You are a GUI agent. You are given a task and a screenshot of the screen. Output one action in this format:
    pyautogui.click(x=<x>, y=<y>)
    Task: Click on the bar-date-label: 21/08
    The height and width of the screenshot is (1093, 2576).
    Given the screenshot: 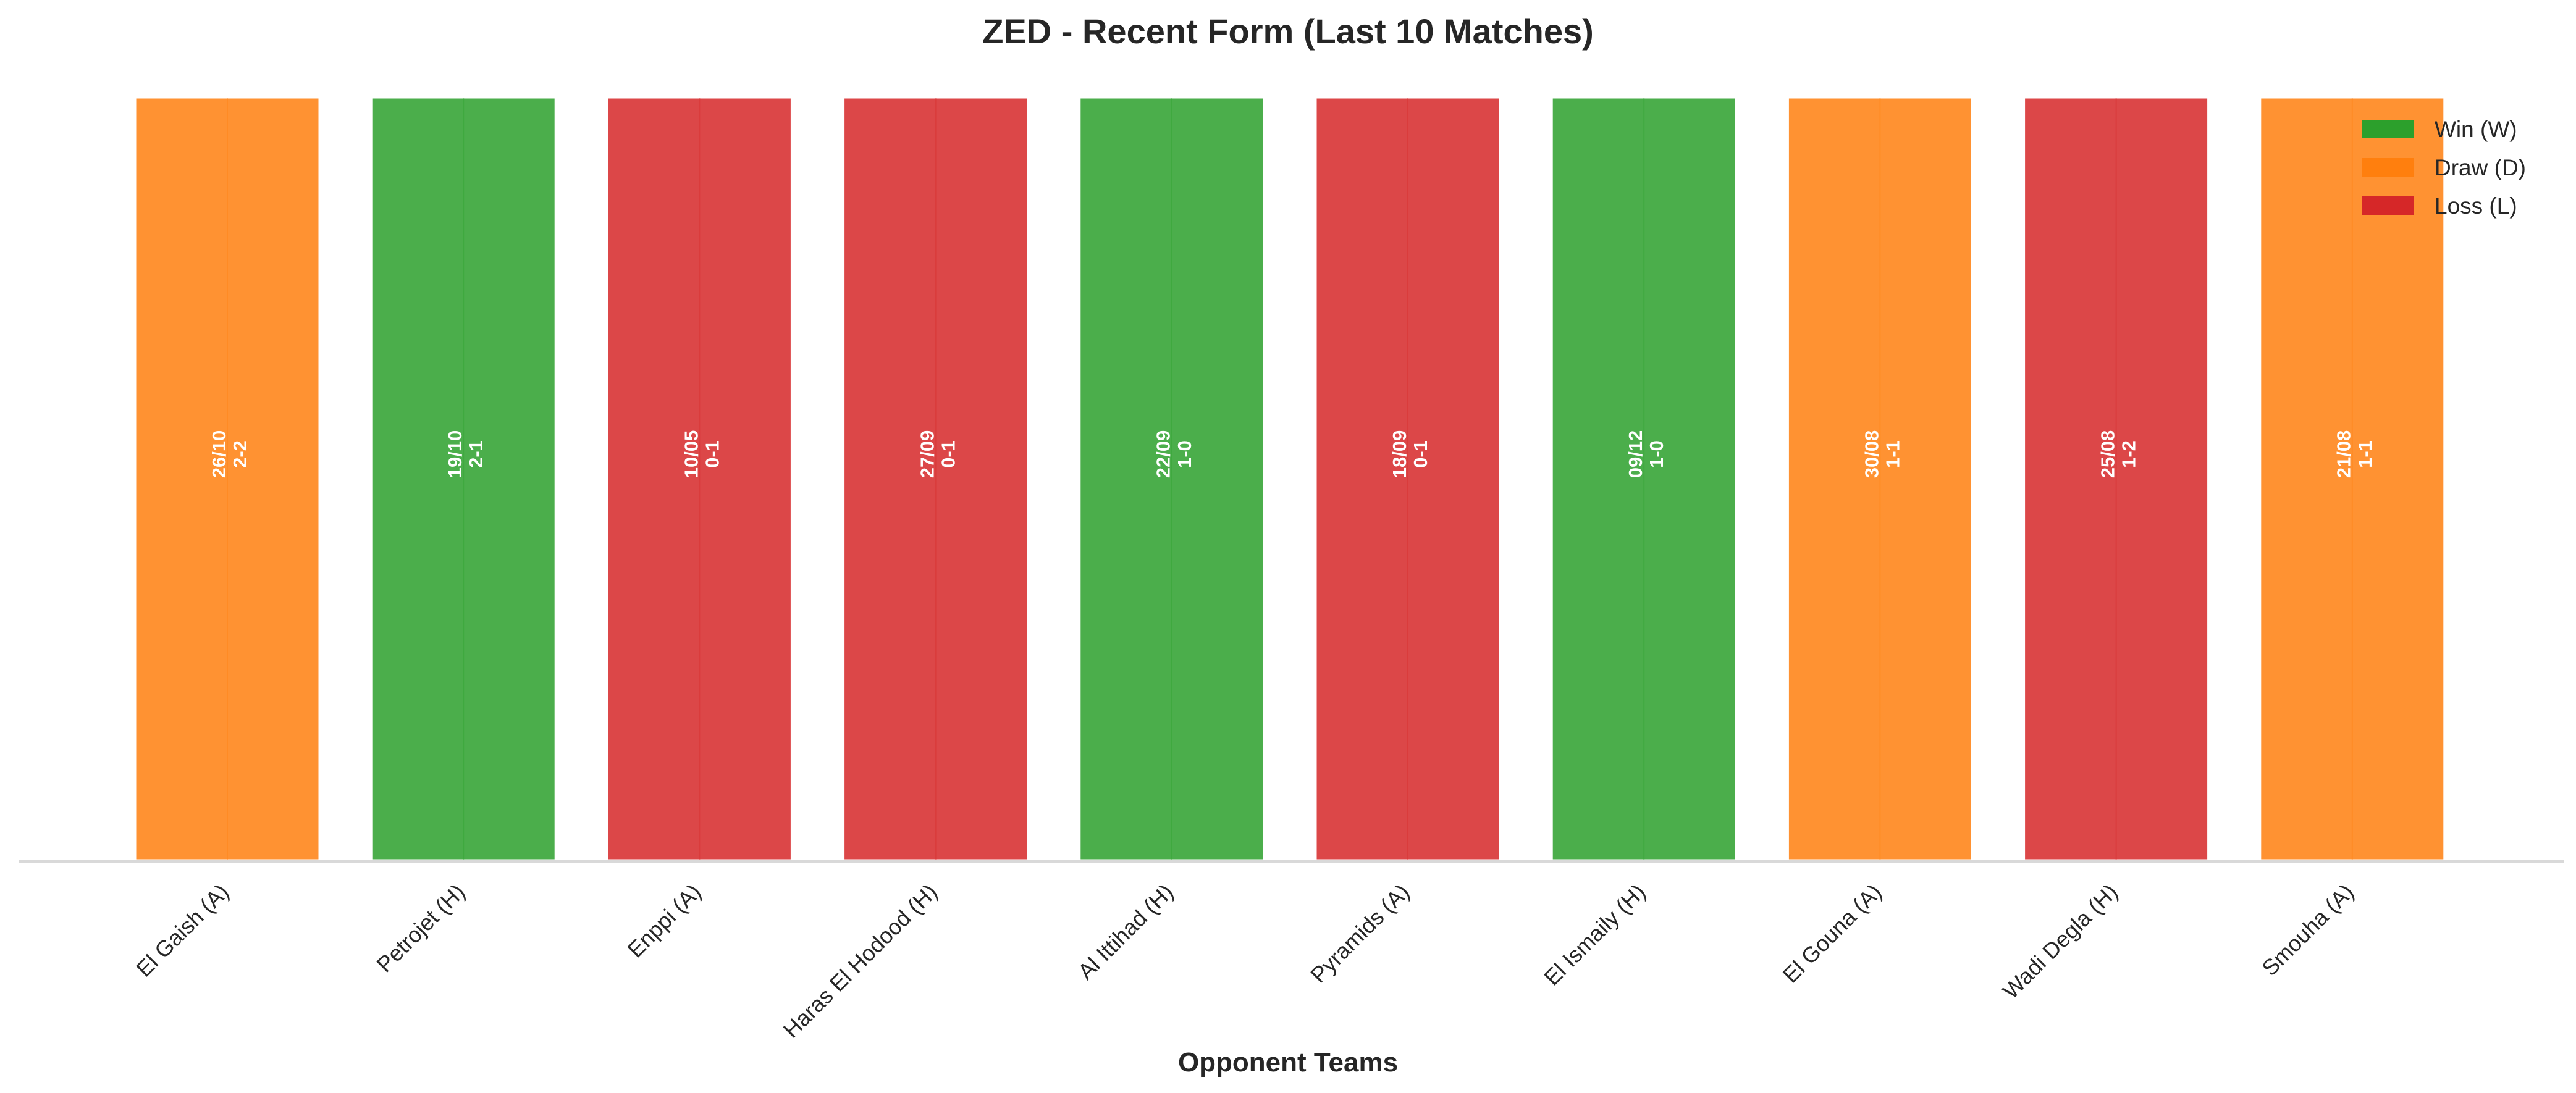 What is the action you would take?
    pyautogui.click(x=2344, y=454)
    